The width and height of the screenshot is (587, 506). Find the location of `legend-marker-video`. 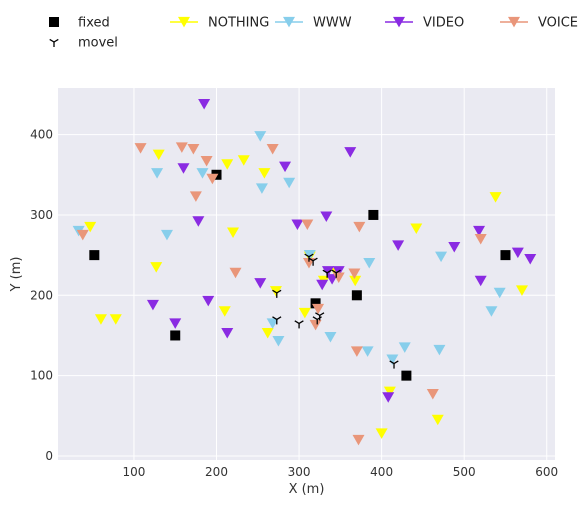

legend-marker-video is located at coordinates (399, 22).